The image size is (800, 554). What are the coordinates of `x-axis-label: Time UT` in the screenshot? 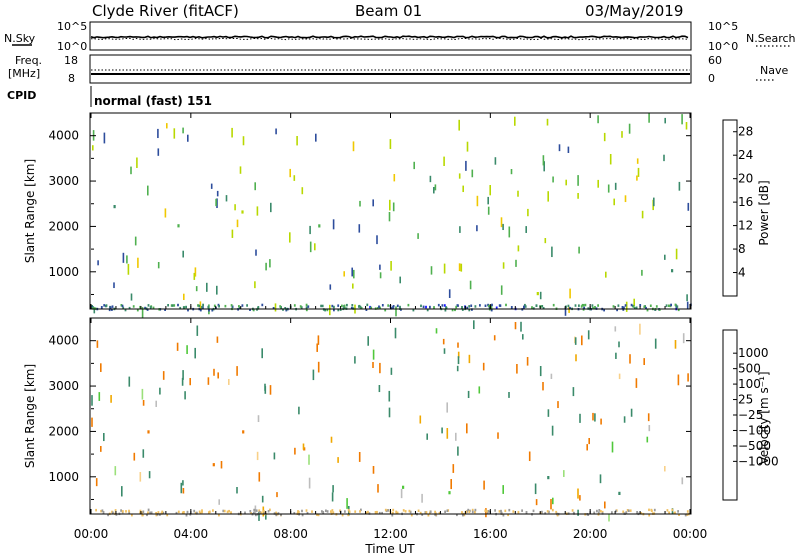 It's located at (389, 548).